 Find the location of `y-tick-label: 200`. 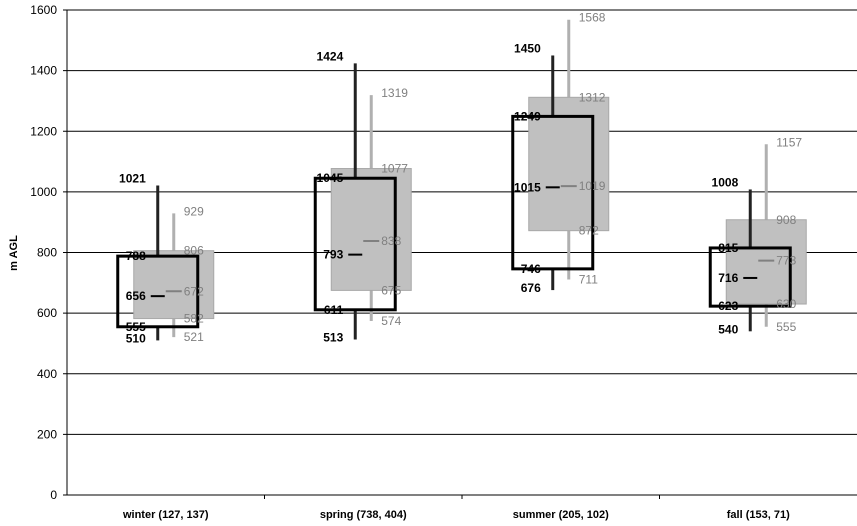

y-tick-label: 200 is located at coordinates (47, 434).